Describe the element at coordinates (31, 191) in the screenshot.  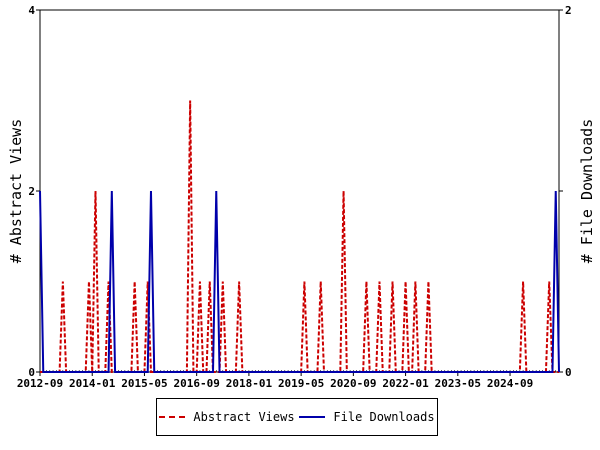
I see `left-tick-label: 2` at that location.